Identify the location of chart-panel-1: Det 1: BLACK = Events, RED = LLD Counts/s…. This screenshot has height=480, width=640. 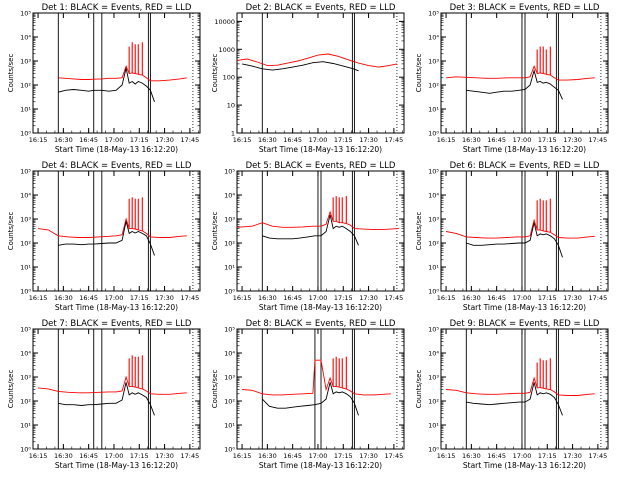
(104, 78).